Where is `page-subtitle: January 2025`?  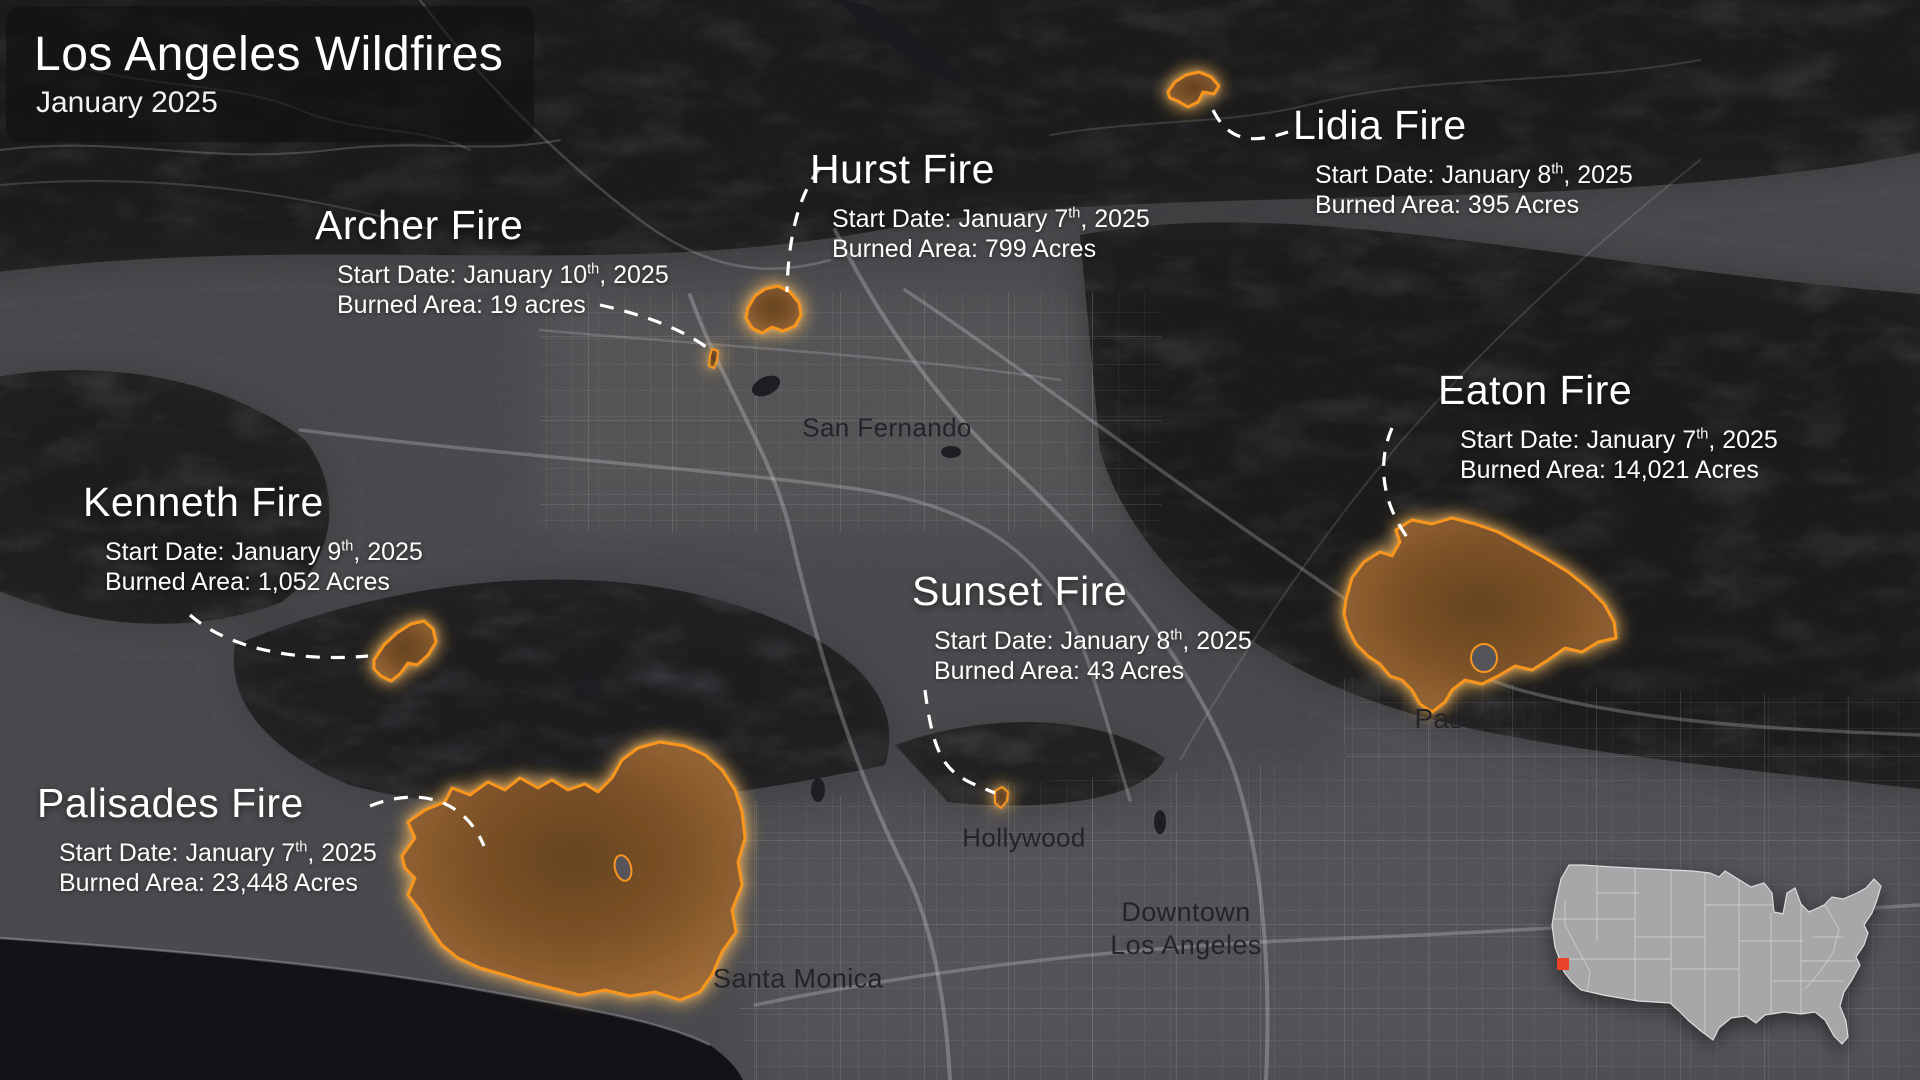 page-subtitle: January 2025 is located at coordinates (127, 103).